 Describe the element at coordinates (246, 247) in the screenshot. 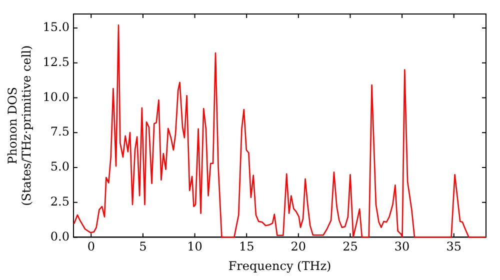

I see `x-tick-label: 15` at that location.